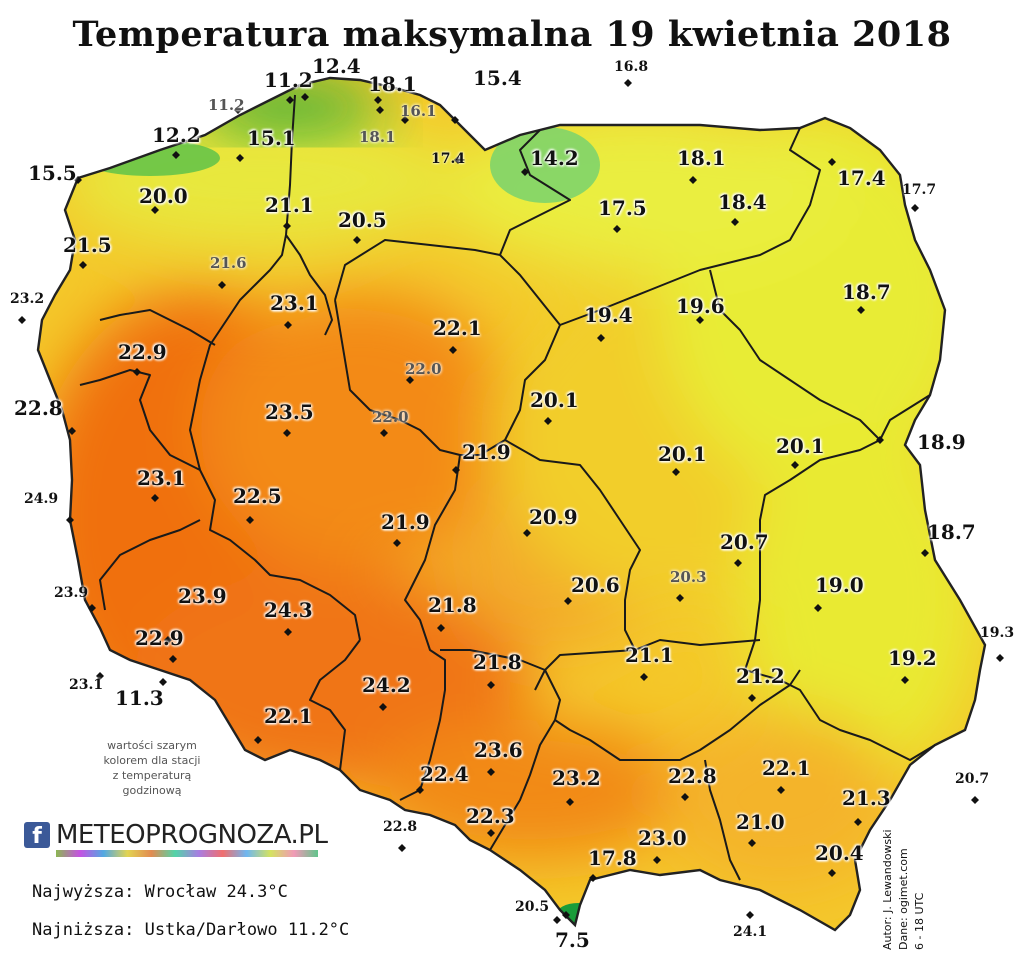  What do you see at coordinates (839, 853) in the screenshot?
I see `station-label-74: 20.4` at bounding box center [839, 853].